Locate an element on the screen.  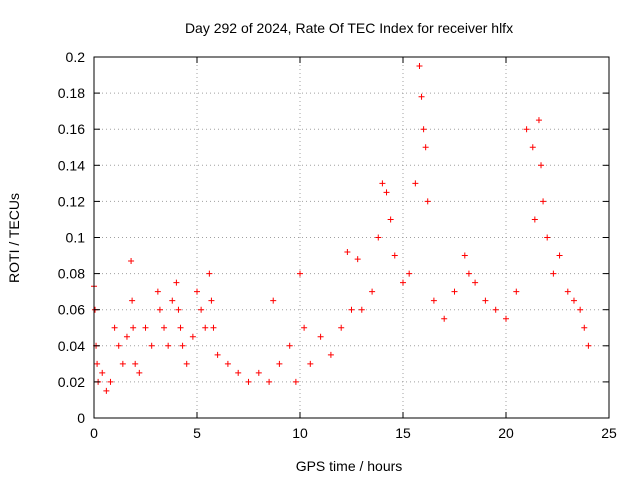
x-tick-label: 15 is located at coordinates (403, 433).